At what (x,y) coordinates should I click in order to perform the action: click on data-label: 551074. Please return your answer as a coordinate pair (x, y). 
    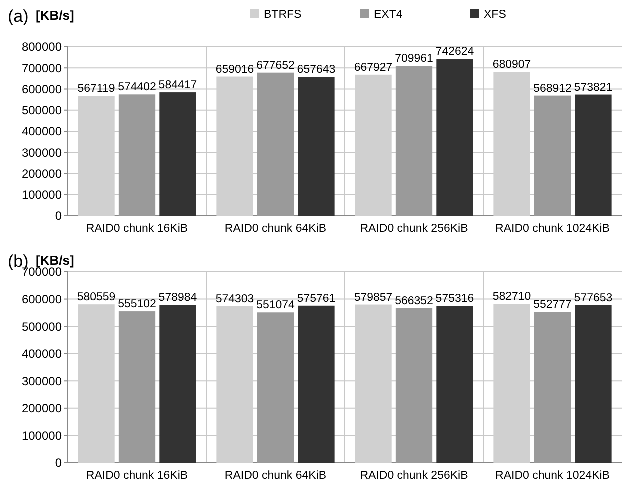
    Looking at the image, I should click on (276, 306).